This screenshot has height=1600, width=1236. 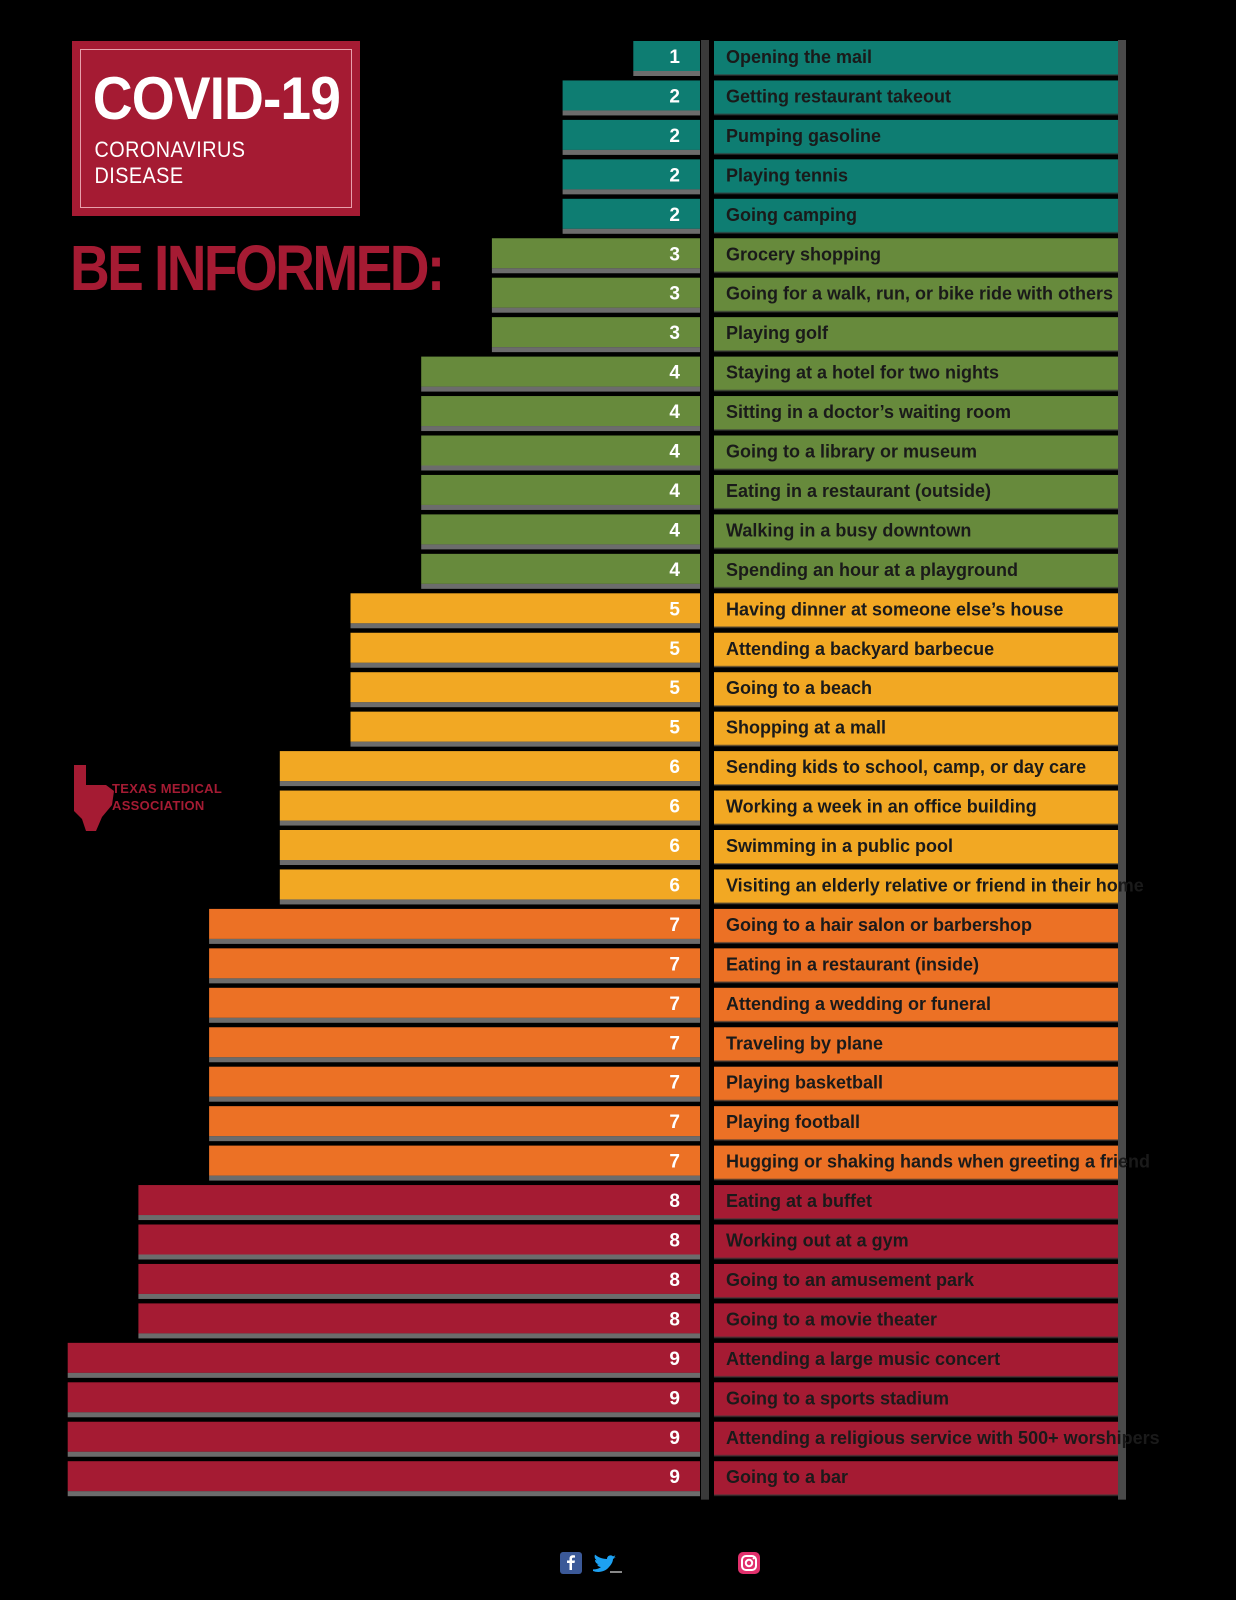 What do you see at coordinates (799, 688) in the screenshot?
I see `activity-label: Going to a beach` at bounding box center [799, 688].